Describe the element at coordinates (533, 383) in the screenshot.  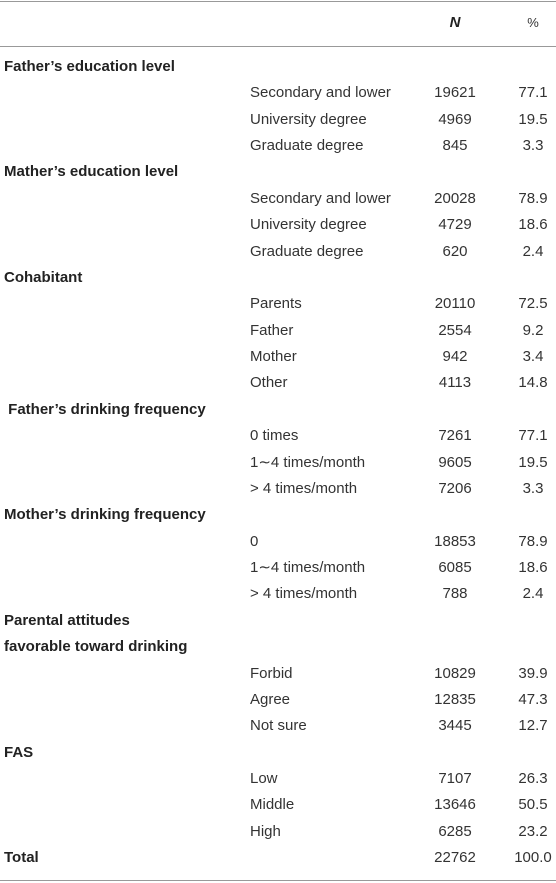
I see `row-pct: 14.8` at that location.